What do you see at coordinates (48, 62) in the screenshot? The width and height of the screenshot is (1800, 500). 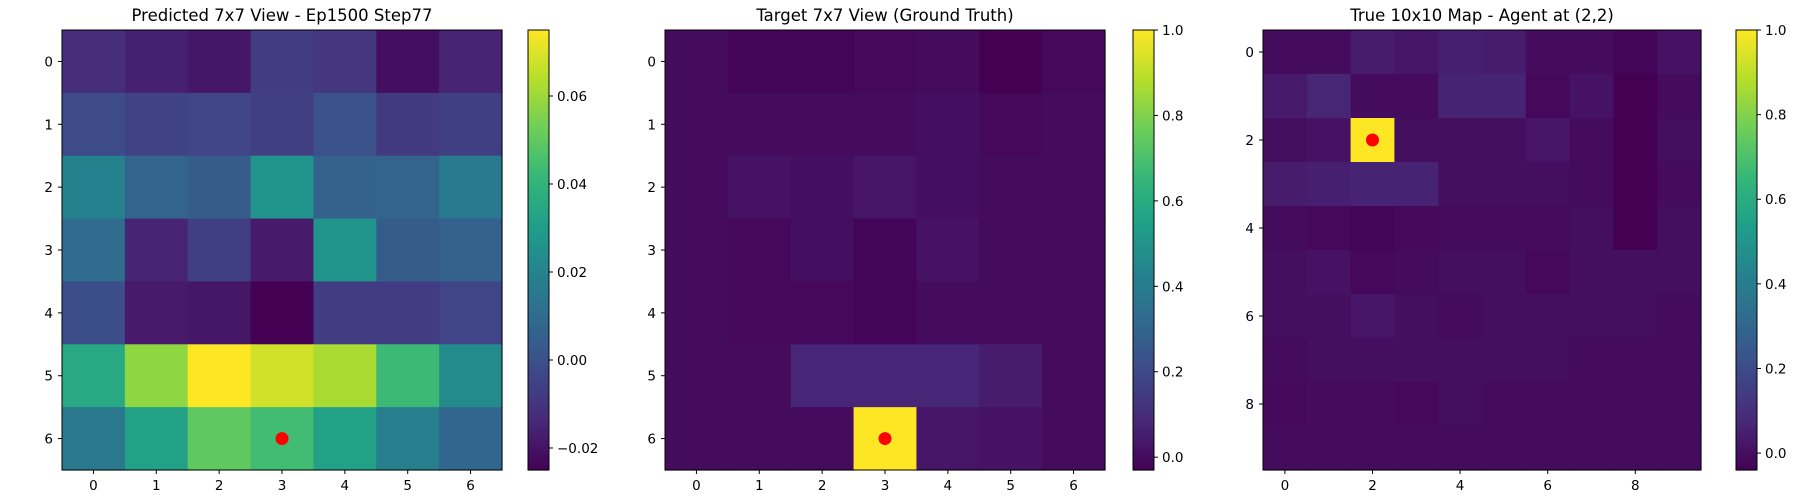 I see `y-tick-label: 0` at bounding box center [48, 62].